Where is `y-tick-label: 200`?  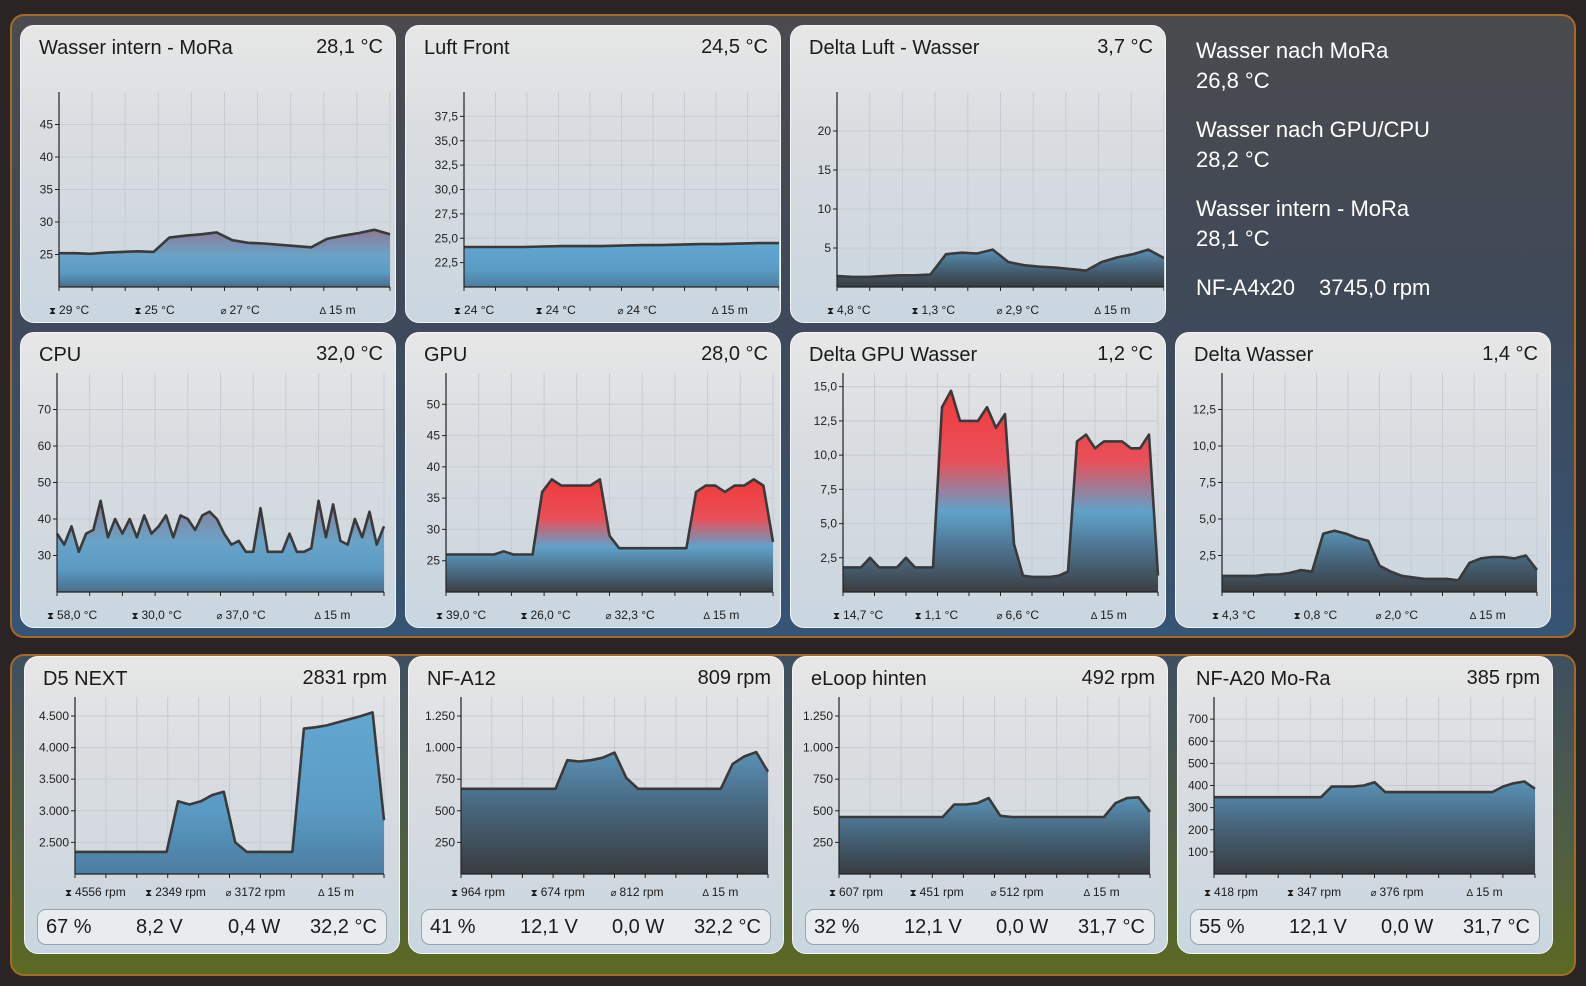
y-tick-label: 200 is located at coordinates (1198, 830).